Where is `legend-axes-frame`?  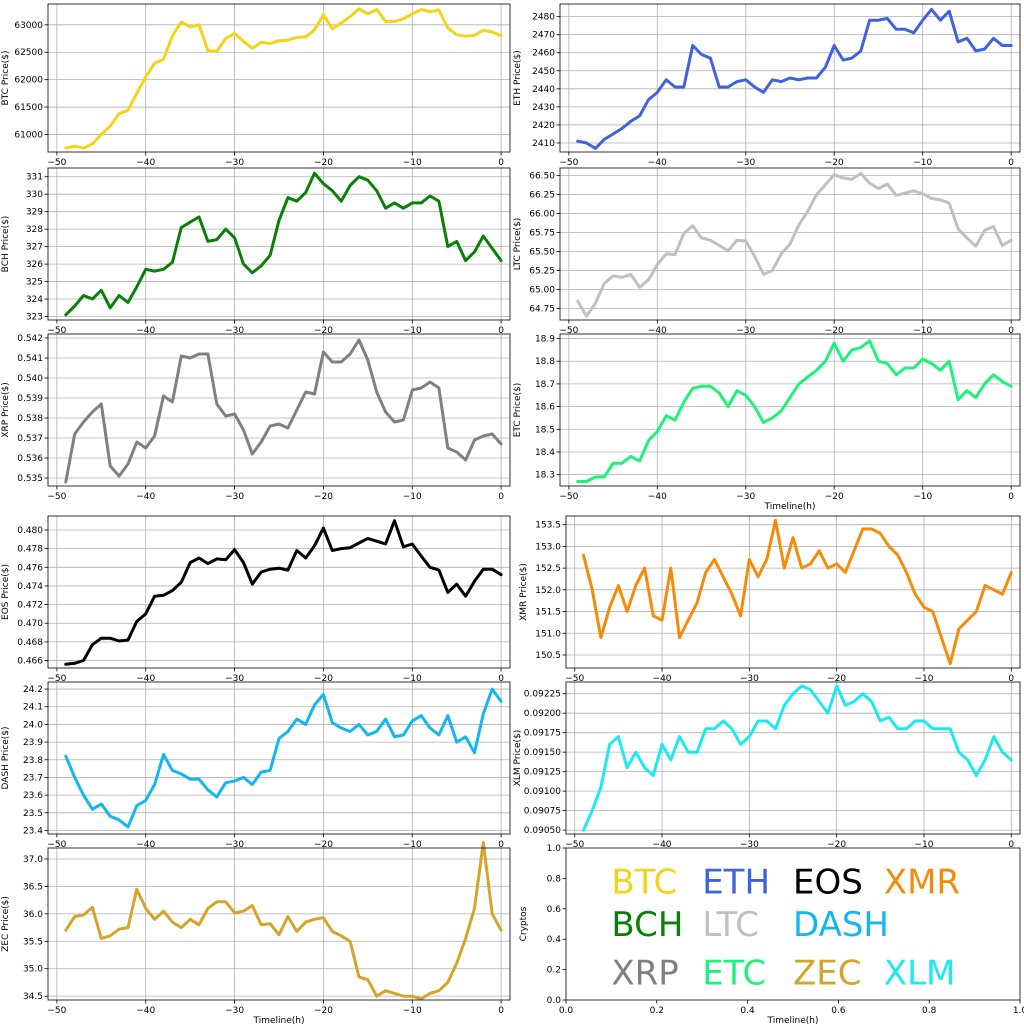 legend-axes-frame is located at coordinates (793, 924).